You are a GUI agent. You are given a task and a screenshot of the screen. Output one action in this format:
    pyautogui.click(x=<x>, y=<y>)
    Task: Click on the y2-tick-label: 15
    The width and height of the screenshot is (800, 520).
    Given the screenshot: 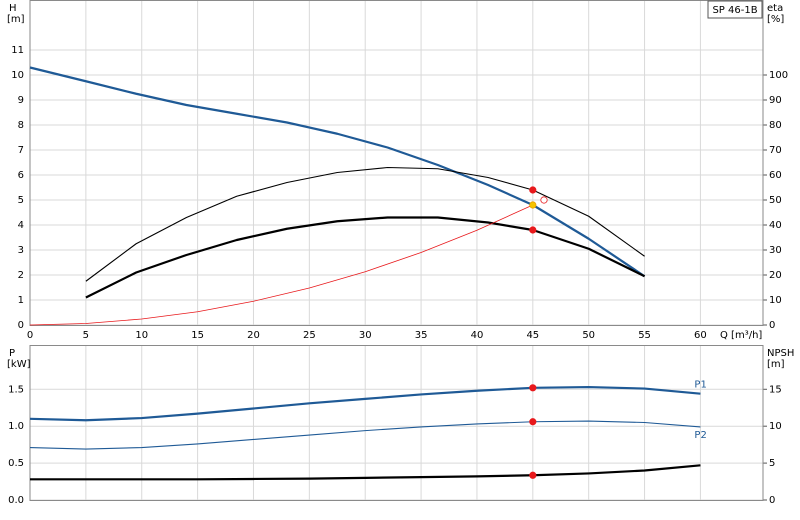 What is the action you would take?
    pyautogui.click(x=775, y=389)
    